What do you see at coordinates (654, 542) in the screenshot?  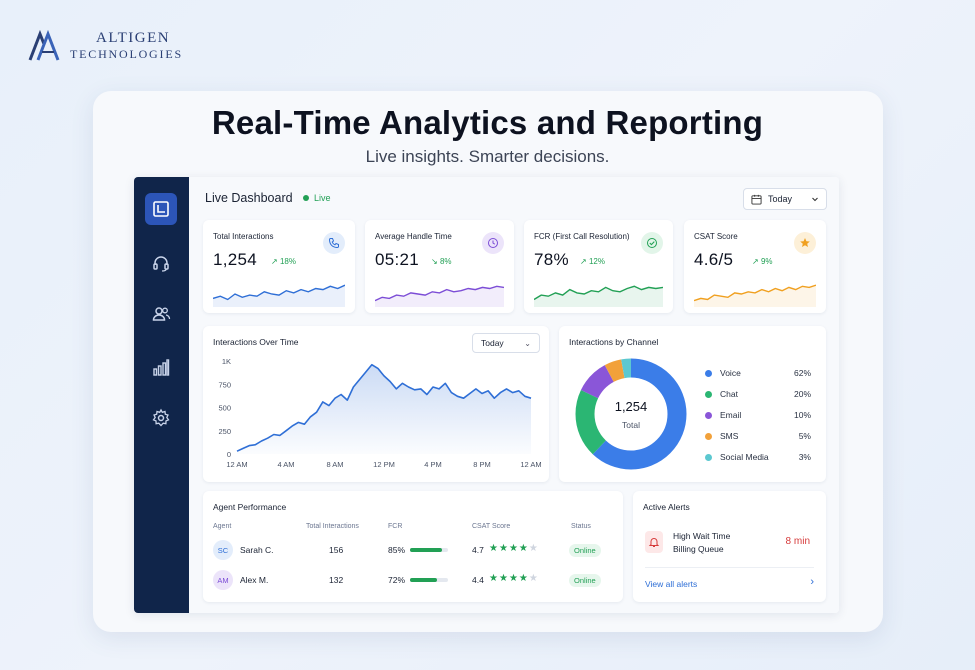 I see `bell-icon` at bounding box center [654, 542].